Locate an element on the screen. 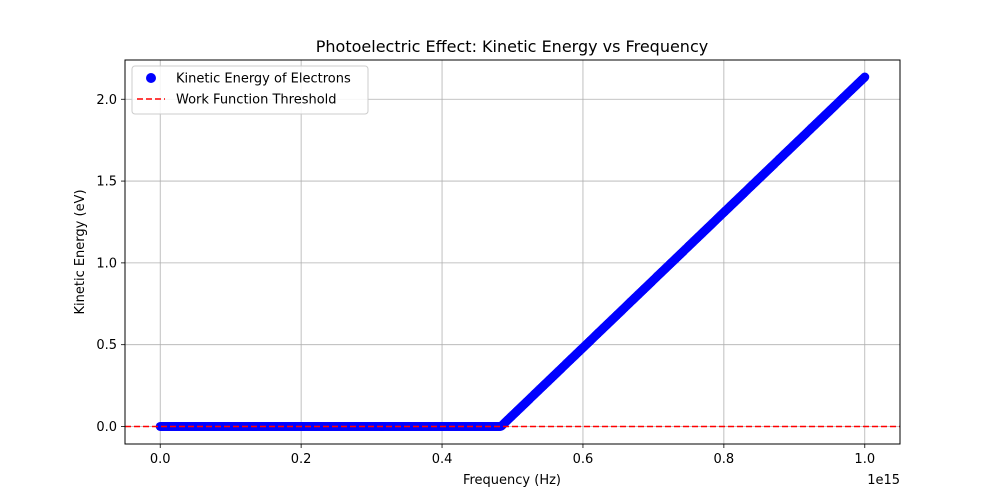 The width and height of the screenshot is (1000, 500). legend-label-kinetic-energy: Kinetic Energy of Electrons is located at coordinates (263, 79).